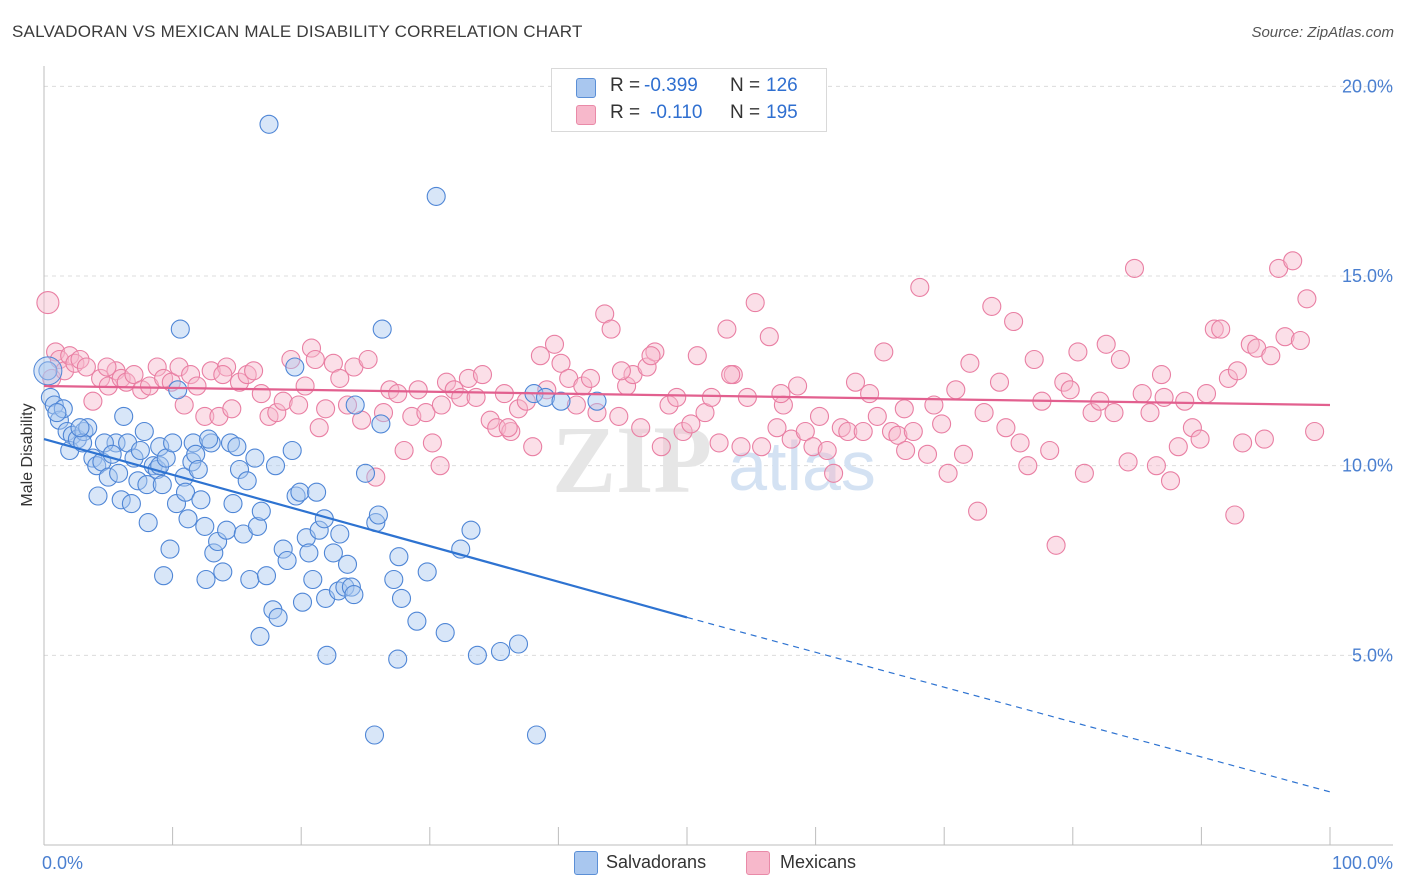  I want to click on salvadorans-trend-line, so click(365, 528).